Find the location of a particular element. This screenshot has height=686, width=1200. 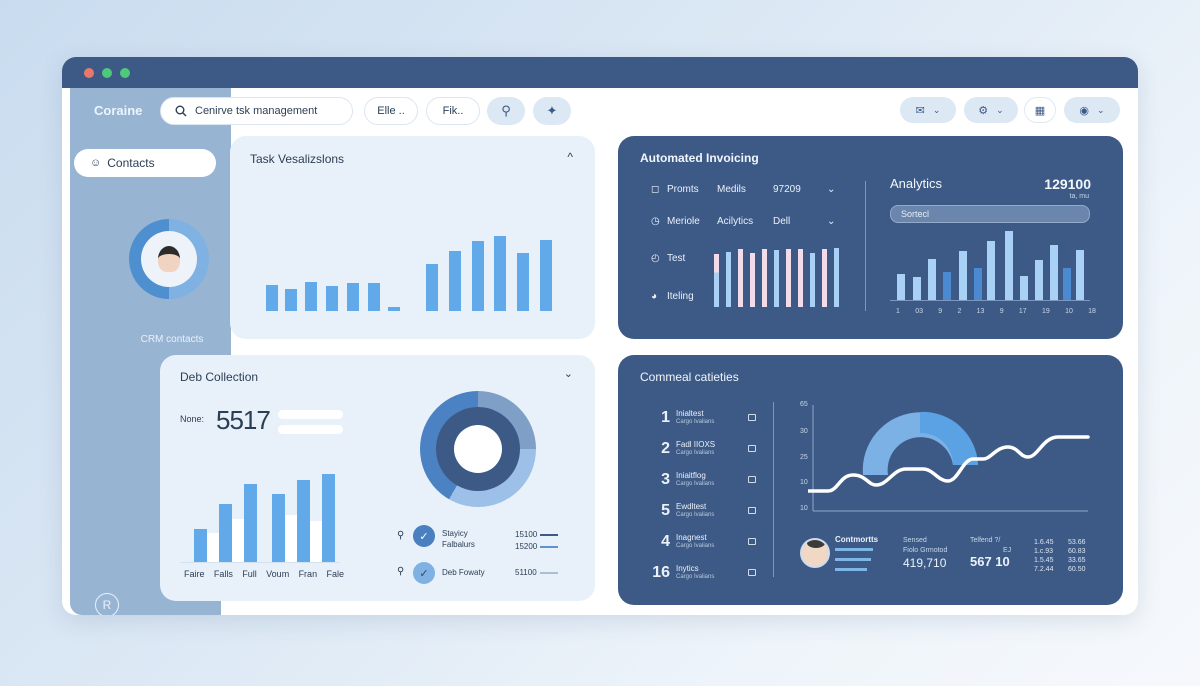

avatar-inner is located at coordinates (169, 259).